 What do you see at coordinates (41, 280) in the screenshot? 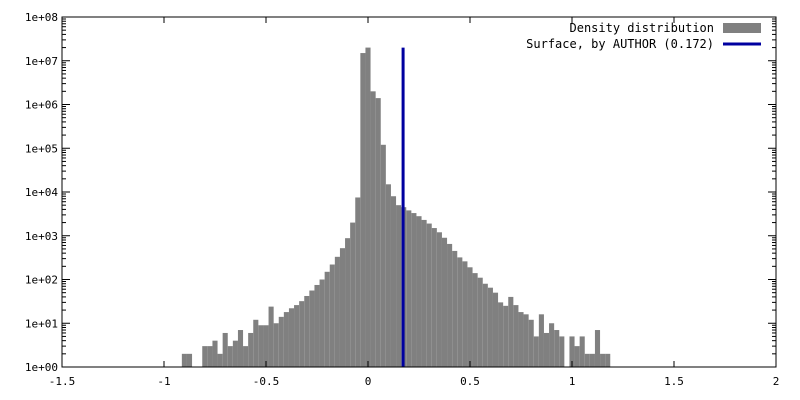
I see `y-tick-label: 1e+02` at bounding box center [41, 280].